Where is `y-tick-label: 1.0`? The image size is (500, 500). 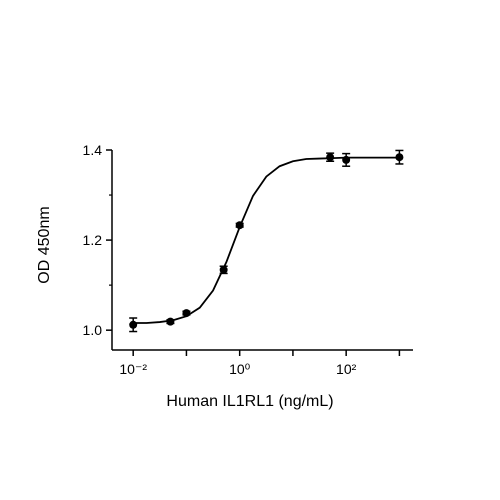 y-tick-label: 1.0 is located at coordinates (93, 330).